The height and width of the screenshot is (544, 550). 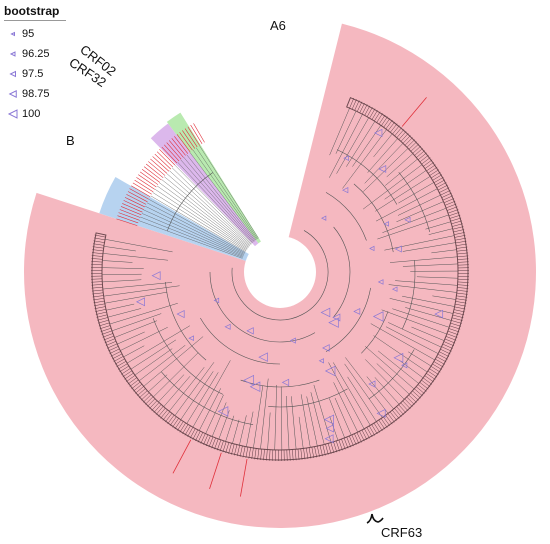 What do you see at coordinates (31, 114) in the screenshot?
I see `legend-item-label: 100` at bounding box center [31, 114].